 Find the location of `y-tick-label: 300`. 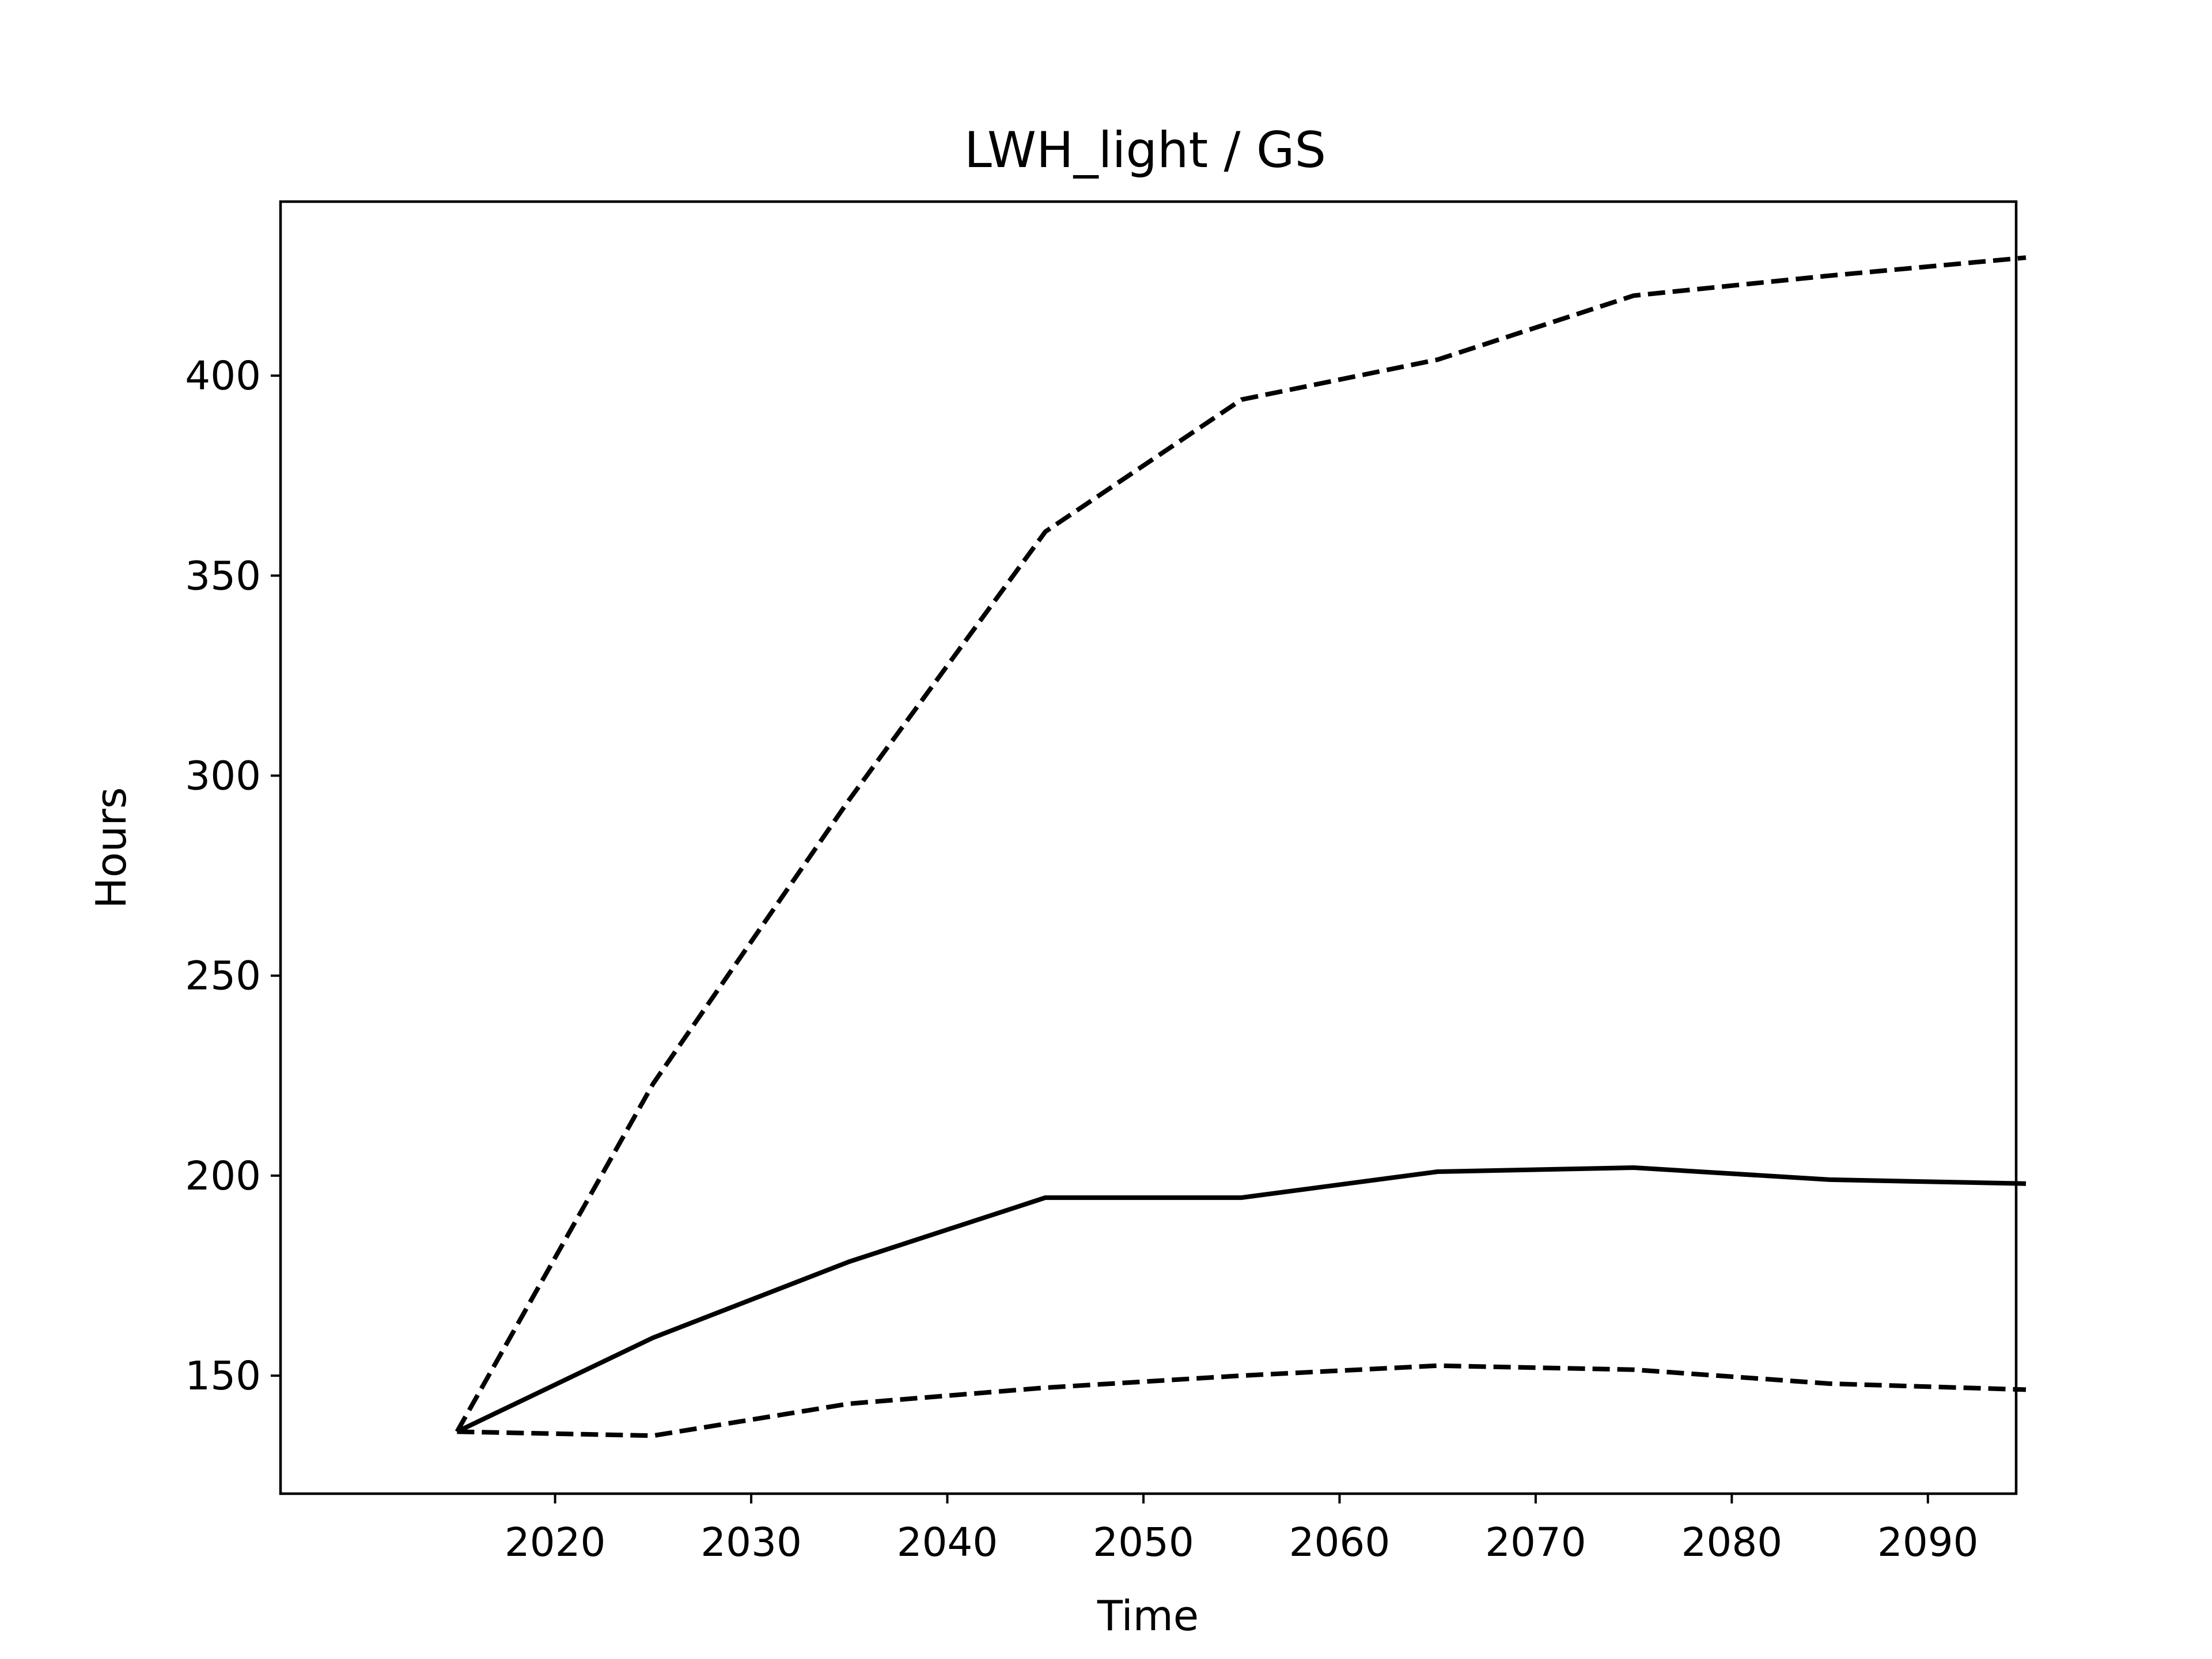

y-tick-label: 300 is located at coordinates (223, 776).